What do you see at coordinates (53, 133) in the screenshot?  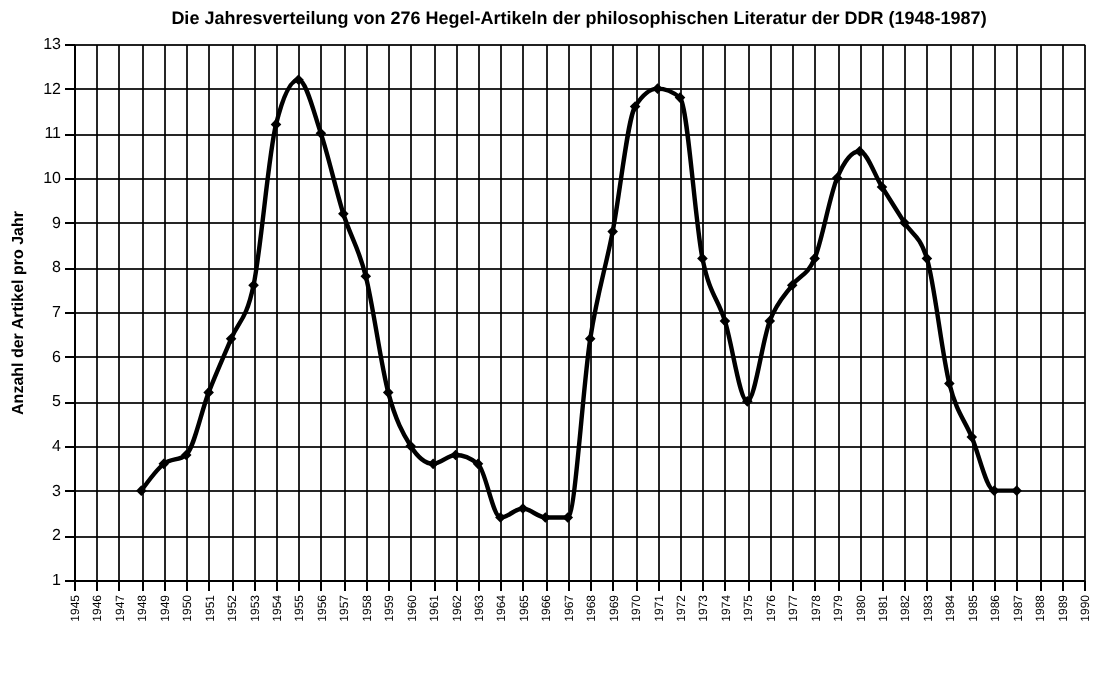 I see `y-tick-label: 11` at bounding box center [53, 133].